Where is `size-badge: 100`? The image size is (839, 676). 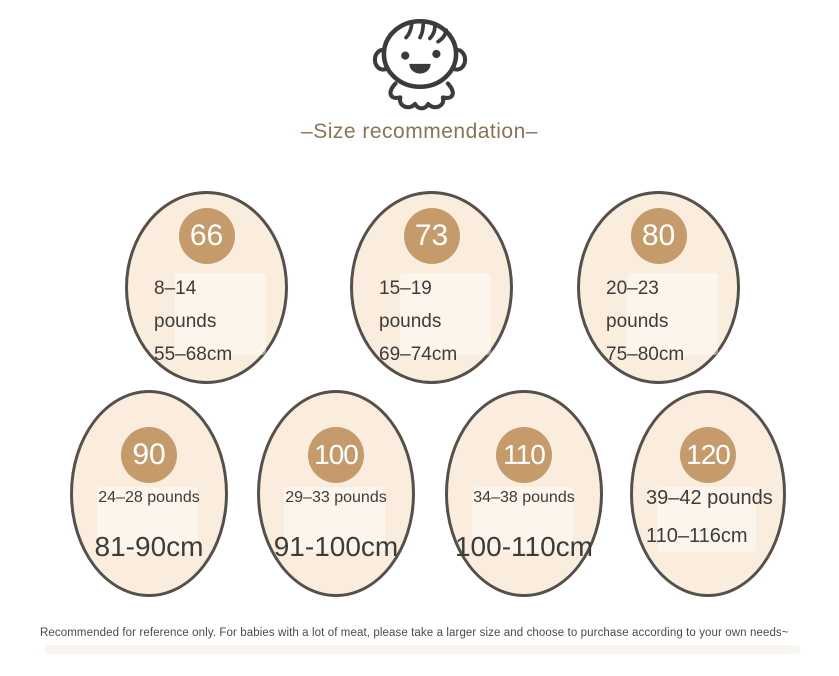 size-badge: 100 is located at coordinates (336, 455).